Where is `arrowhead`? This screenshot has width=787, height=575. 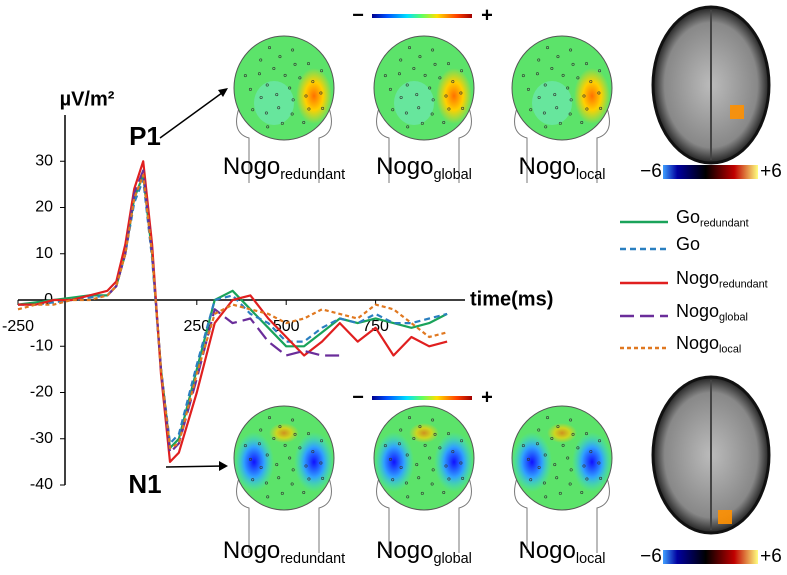
arrowhead is located at coordinates (223, 92).